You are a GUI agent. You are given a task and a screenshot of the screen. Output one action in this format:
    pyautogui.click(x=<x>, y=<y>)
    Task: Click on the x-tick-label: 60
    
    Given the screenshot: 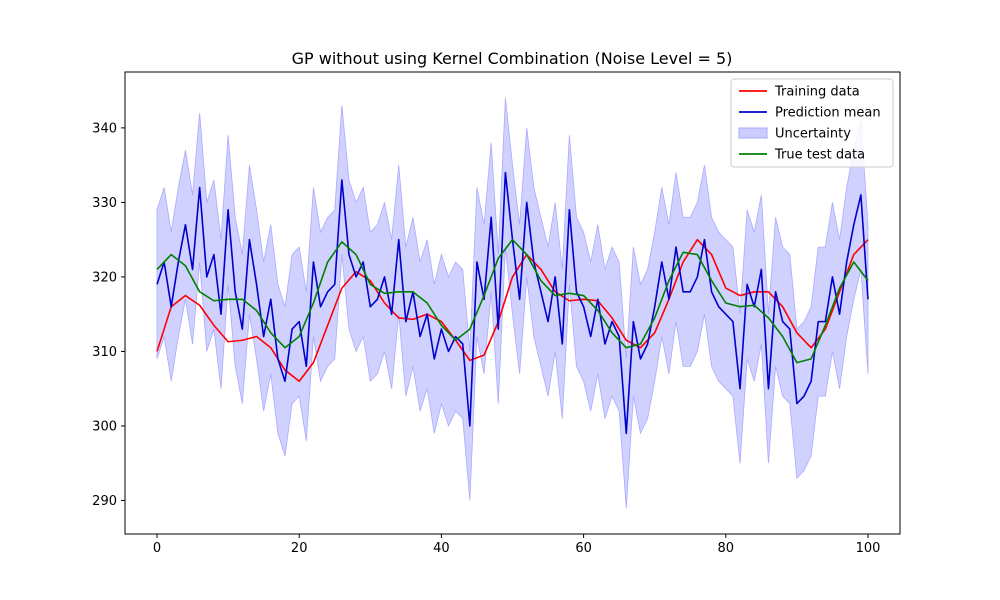 What is the action you would take?
    pyautogui.click(x=583, y=548)
    